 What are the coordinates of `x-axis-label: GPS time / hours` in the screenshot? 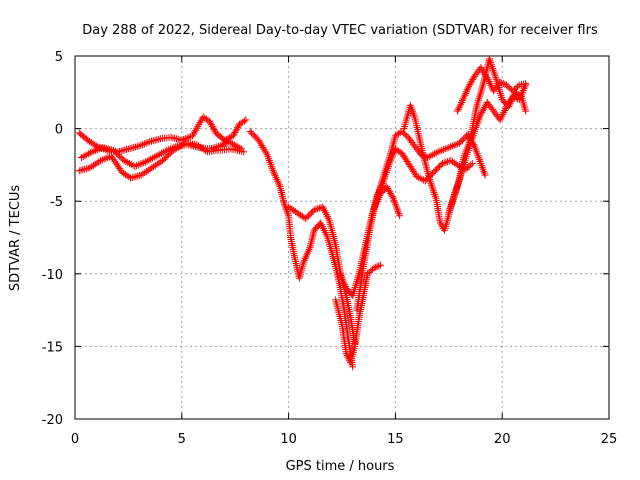 It's located at (340, 466).